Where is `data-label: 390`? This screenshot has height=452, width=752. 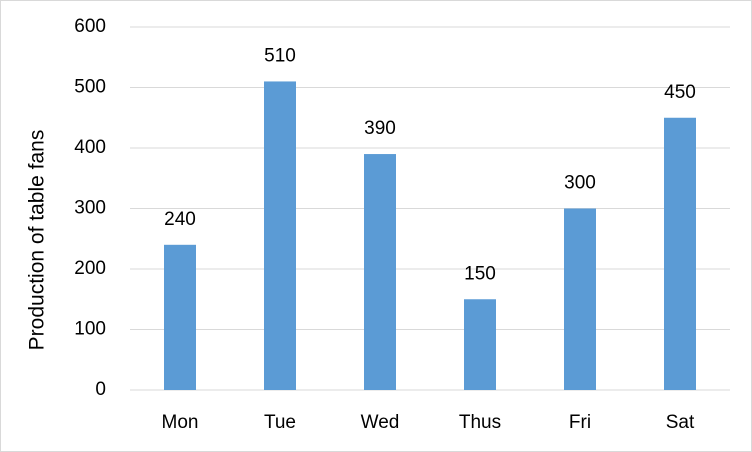
data-label: 390 is located at coordinates (380, 128).